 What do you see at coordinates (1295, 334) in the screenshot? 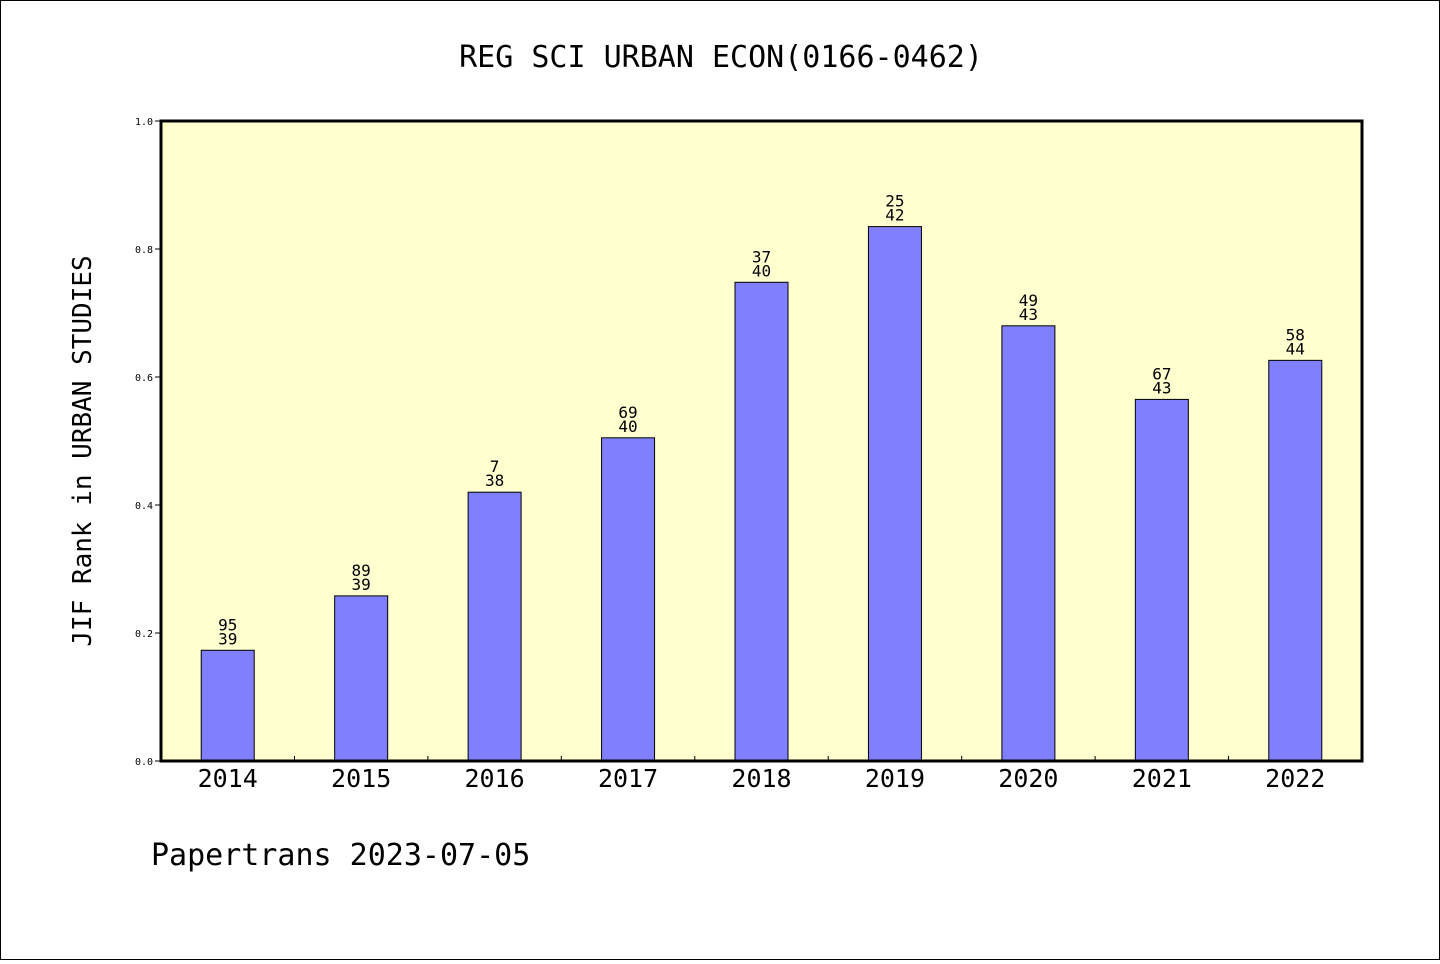
I see `data-label-top: 58` at bounding box center [1295, 334].